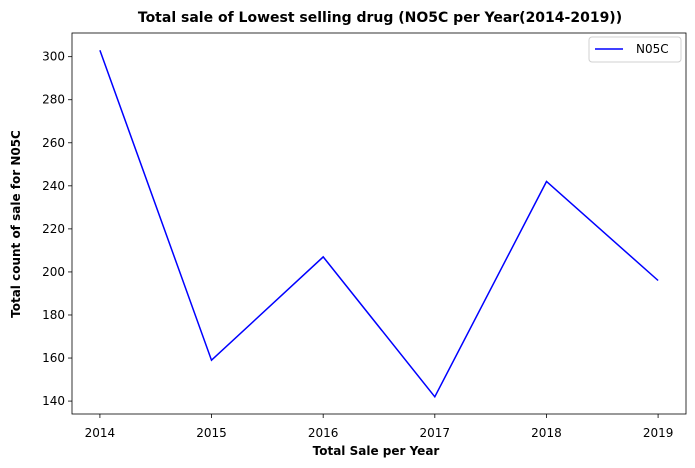 Image resolution: width=695 pixels, height=468 pixels. Describe the element at coordinates (435, 433) in the screenshot. I see `x-tick-label: 2017` at that location.